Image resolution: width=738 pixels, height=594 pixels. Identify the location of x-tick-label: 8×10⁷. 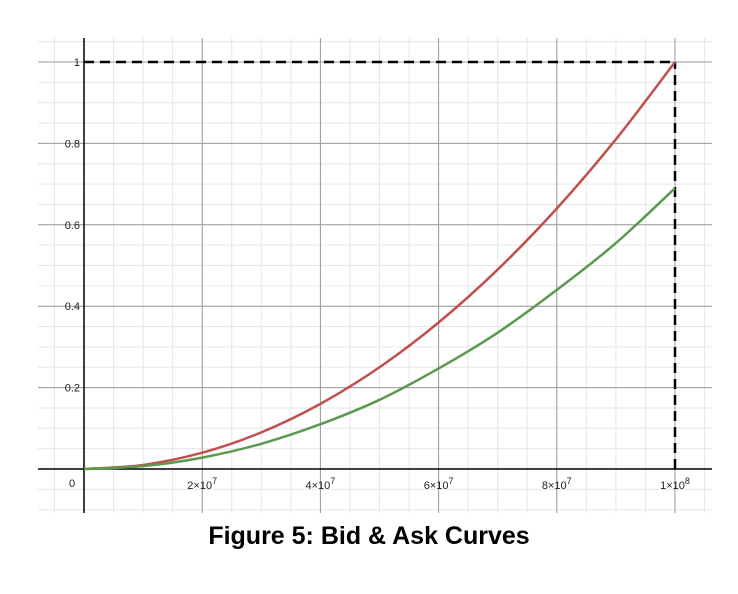
(557, 484).